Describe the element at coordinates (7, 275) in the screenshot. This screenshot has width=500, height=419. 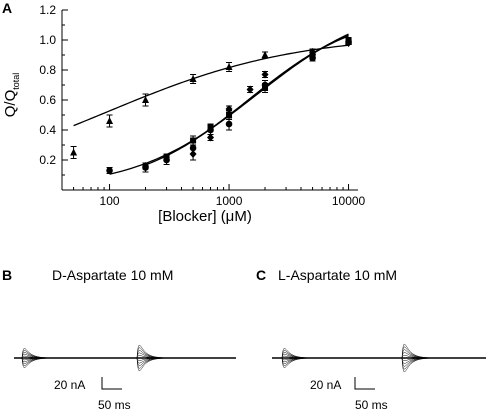
I see `panel-b-letter: B` at that location.